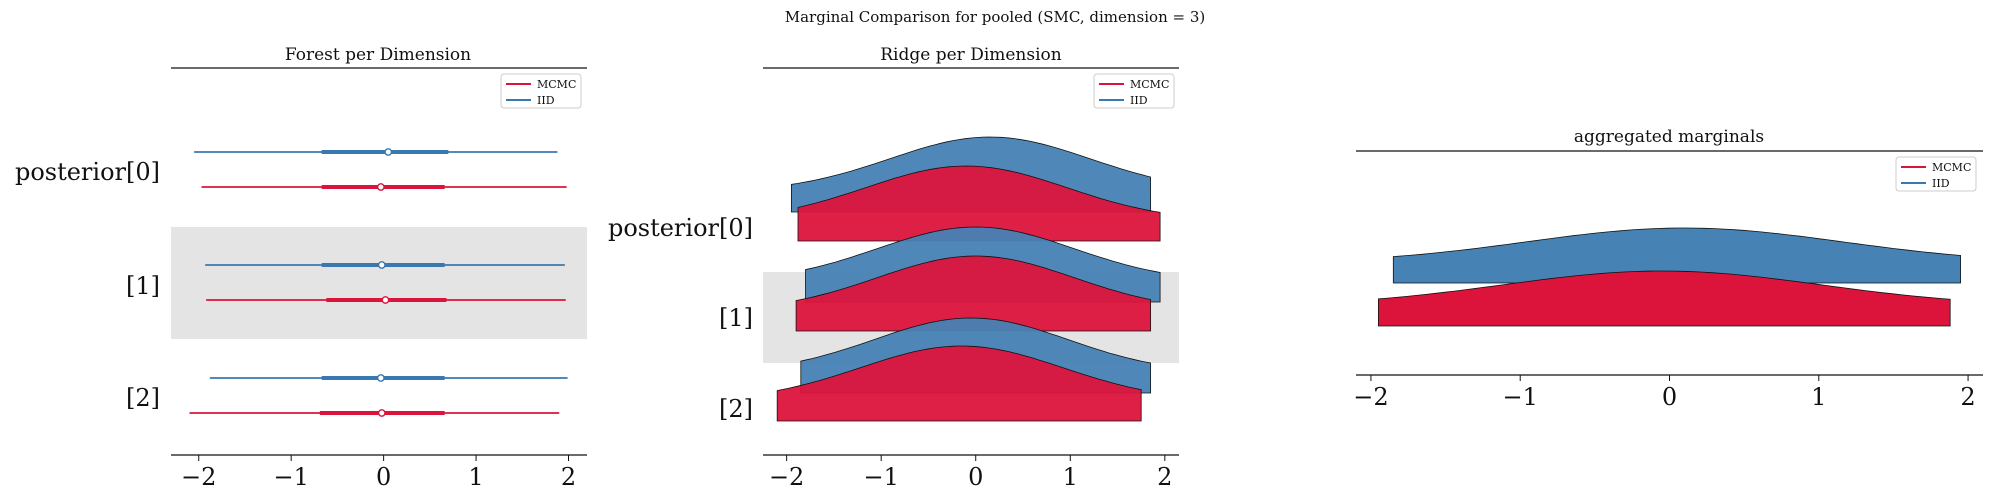 The width and height of the screenshot is (1990, 499). Describe the element at coordinates (378, 55) in the screenshot. I see `forest-panel-title: Forest per Dimension` at that location.